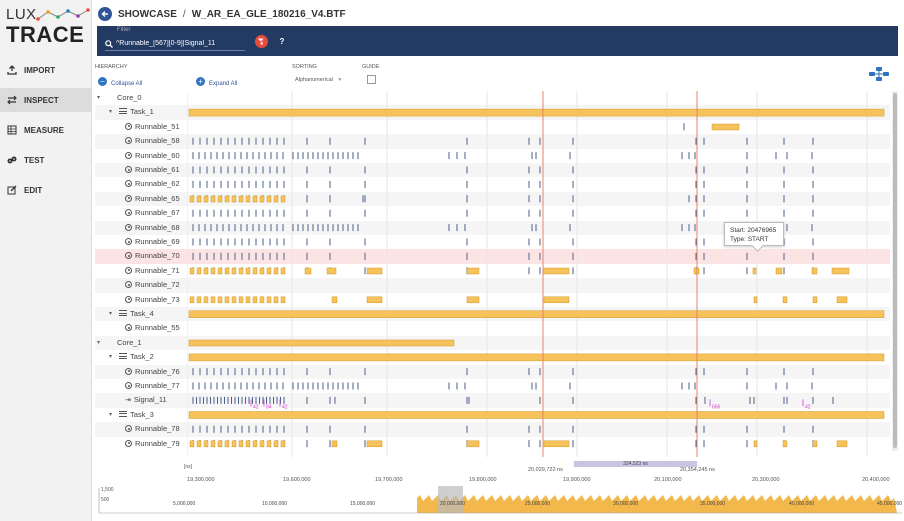 This screenshot has height=521, width=904. I want to click on tree-item-runnable: Runnable_61, so click(171, 170).